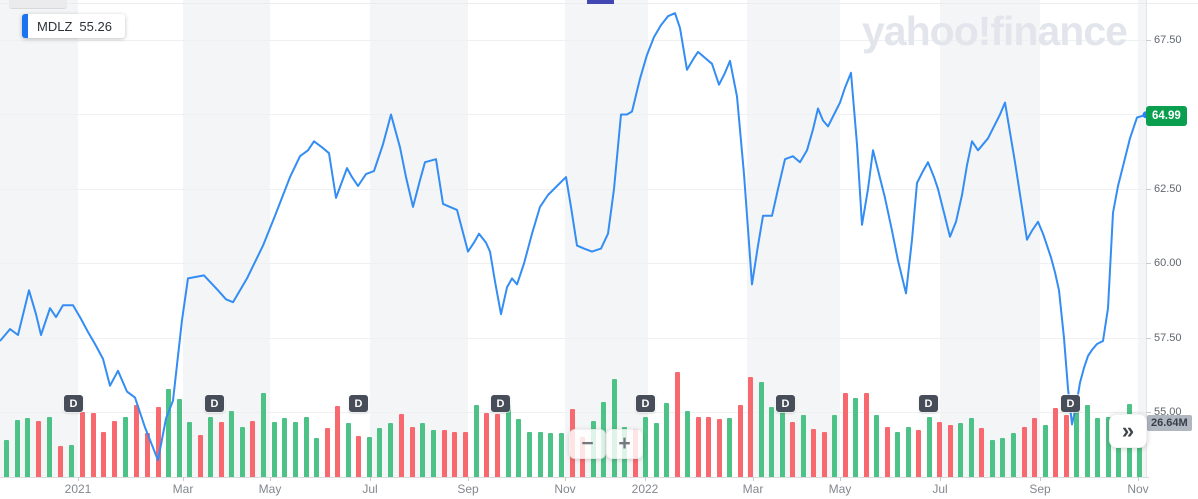 This screenshot has height=499, width=1198. What do you see at coordinates (55, 26) in the screenshot?
I see `ticker-symbol: MDLZ` at bounding box center [55, 26].